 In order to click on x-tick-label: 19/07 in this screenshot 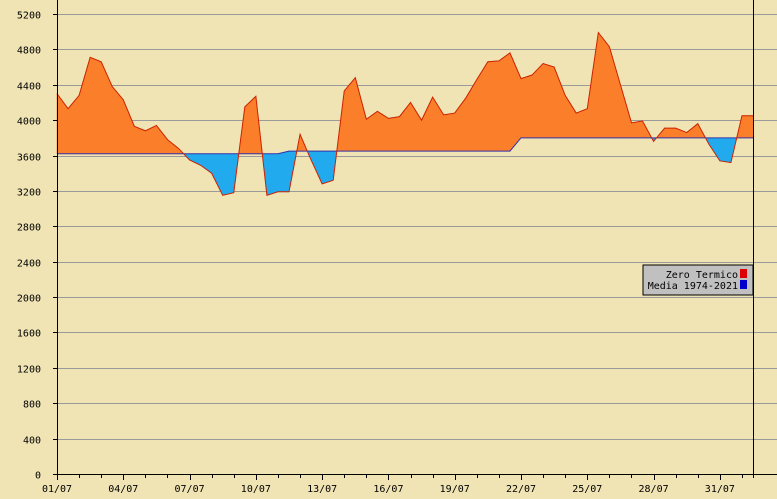, I will do `click(455, 489)`.